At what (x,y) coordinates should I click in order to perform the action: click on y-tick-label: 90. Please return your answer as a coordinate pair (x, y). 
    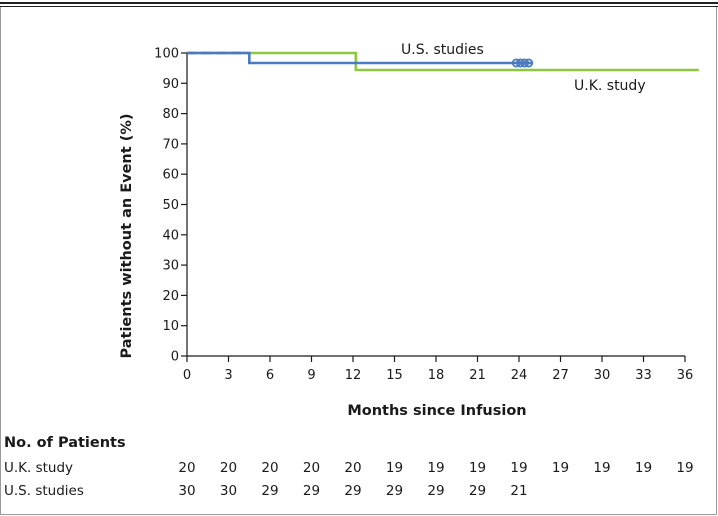
    Looking at the image, I should click on (170, 84).